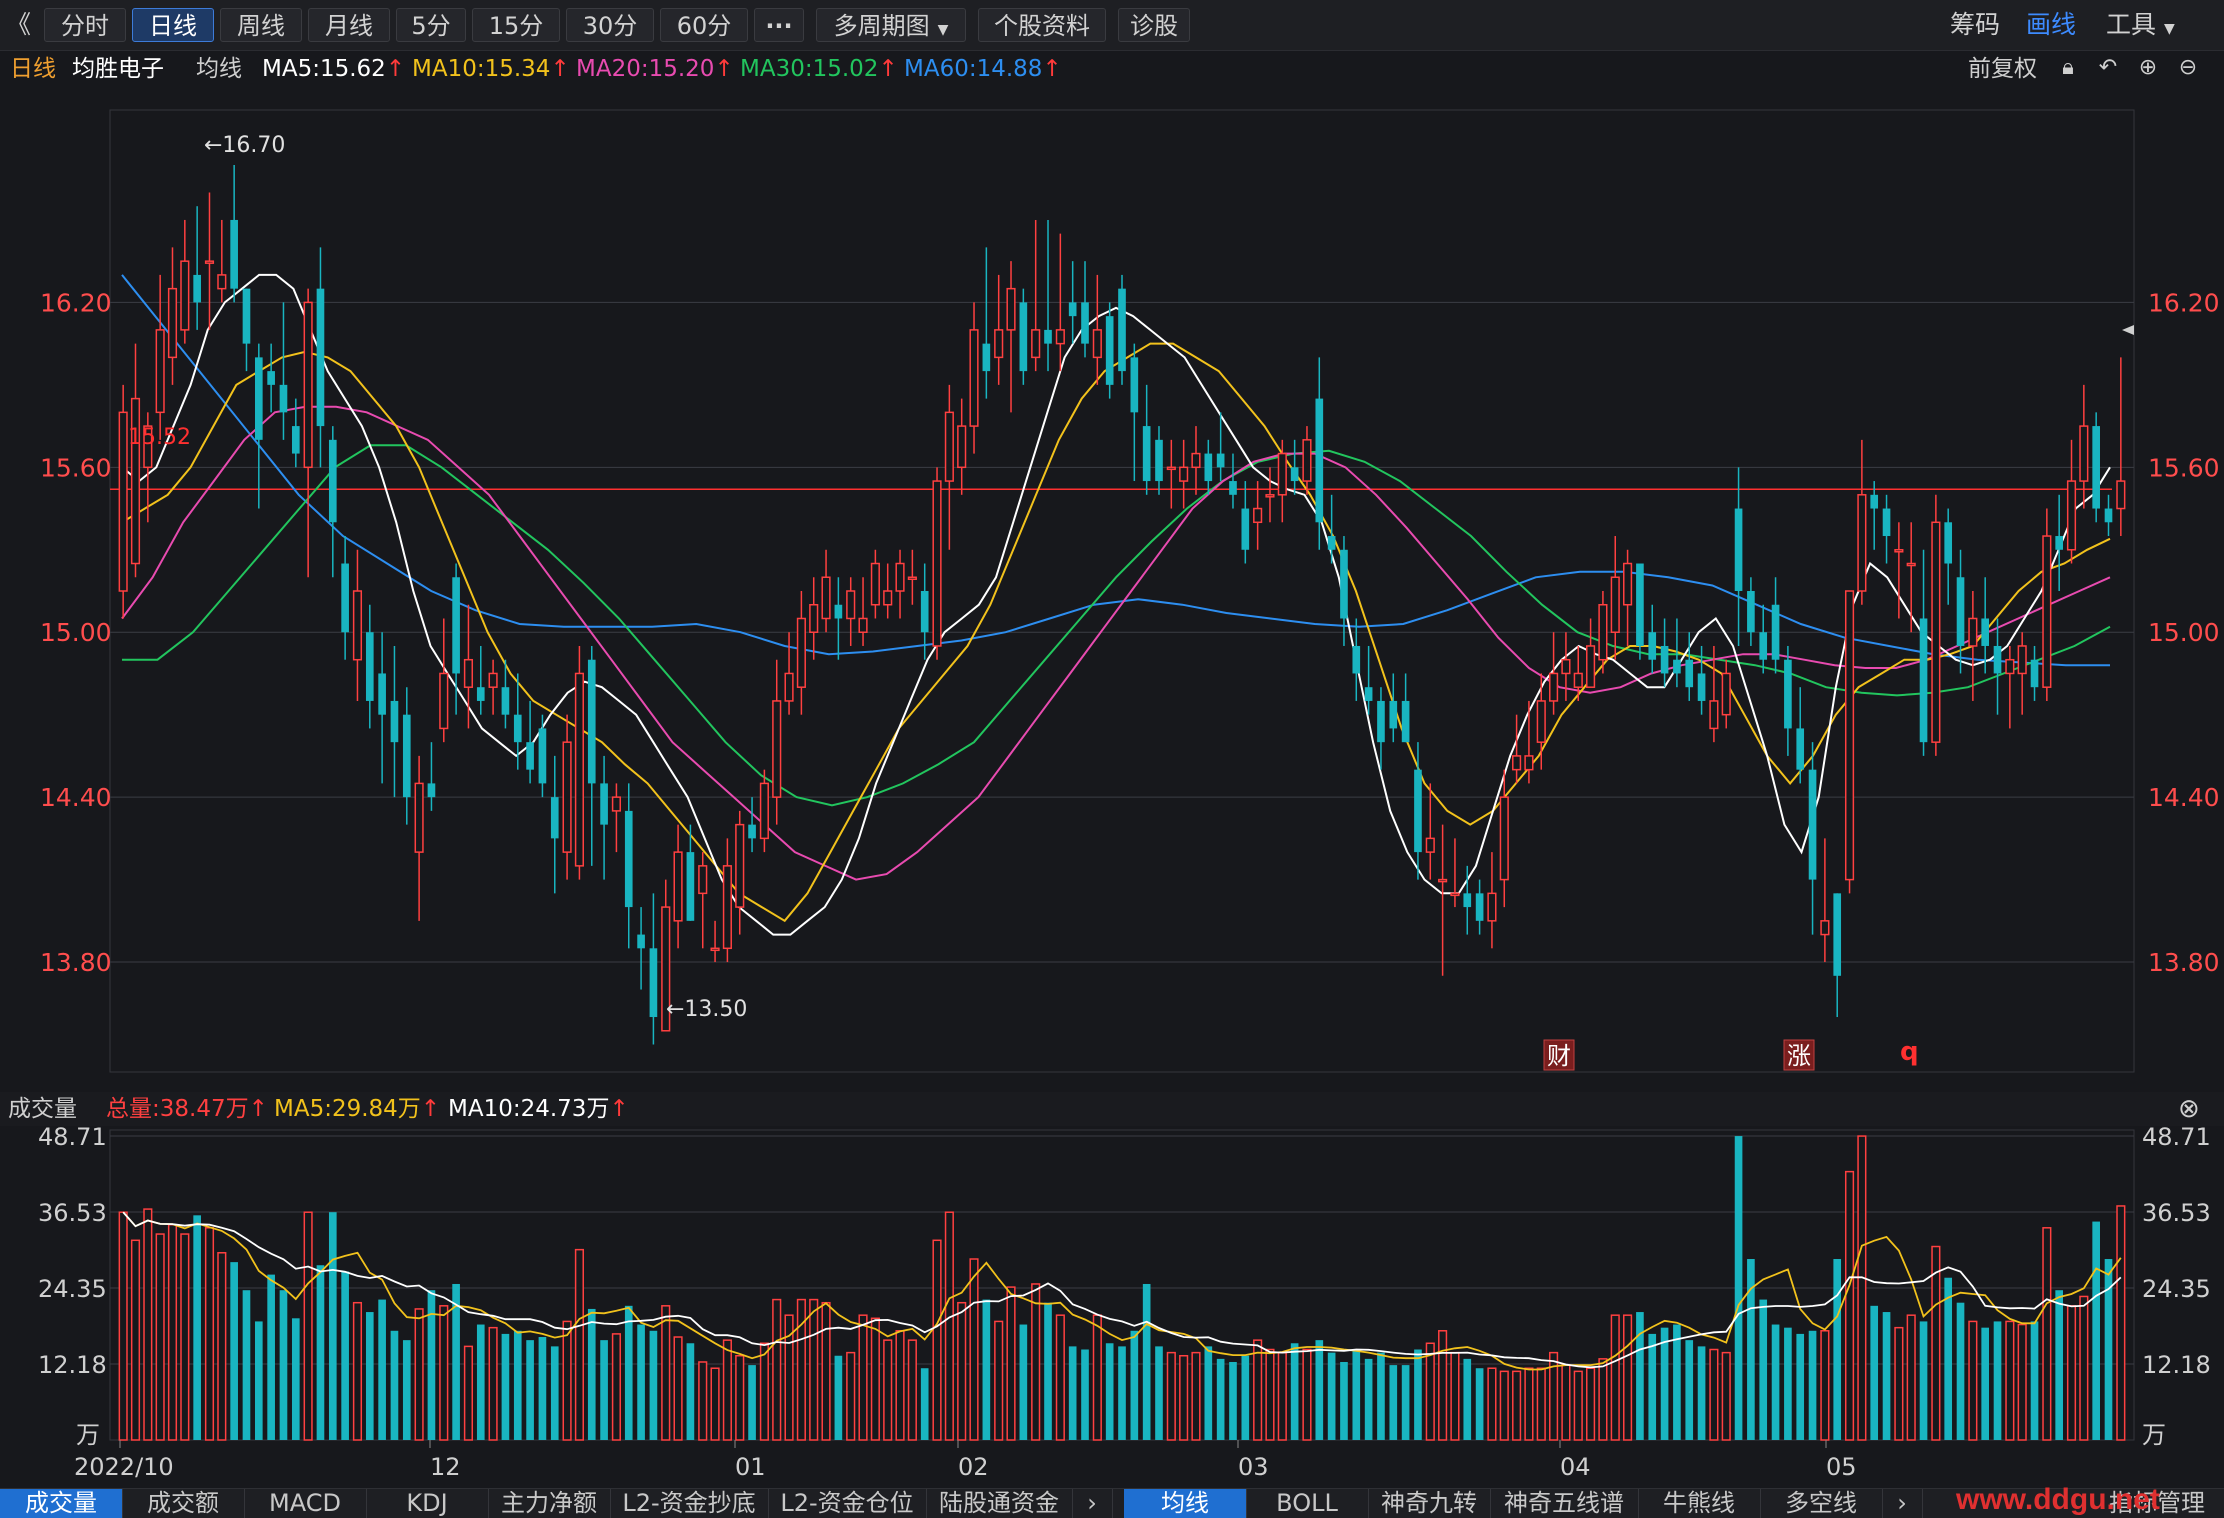 This screenshot has width=2224, height=1518. What do you see at coordinates (1429, 1503) in the screenshot?
I see `tab-nine-turns: 神奇九转` at bounding box center [1429, 1503].